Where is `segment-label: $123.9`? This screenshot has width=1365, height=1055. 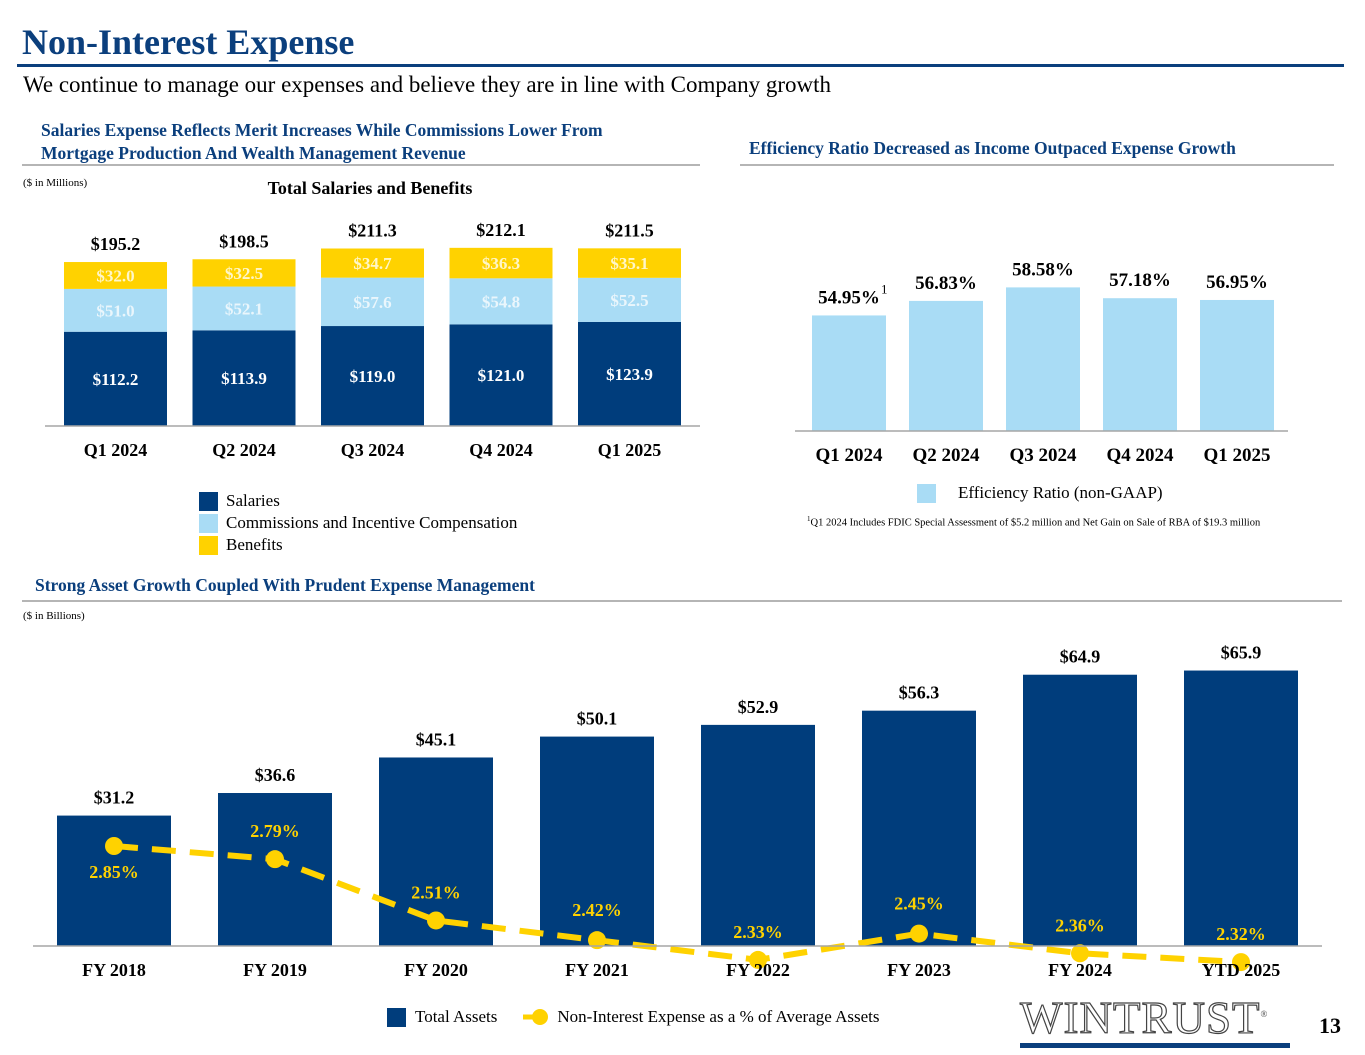
segment-label: $123.9 is located at coordinates (629, 374).